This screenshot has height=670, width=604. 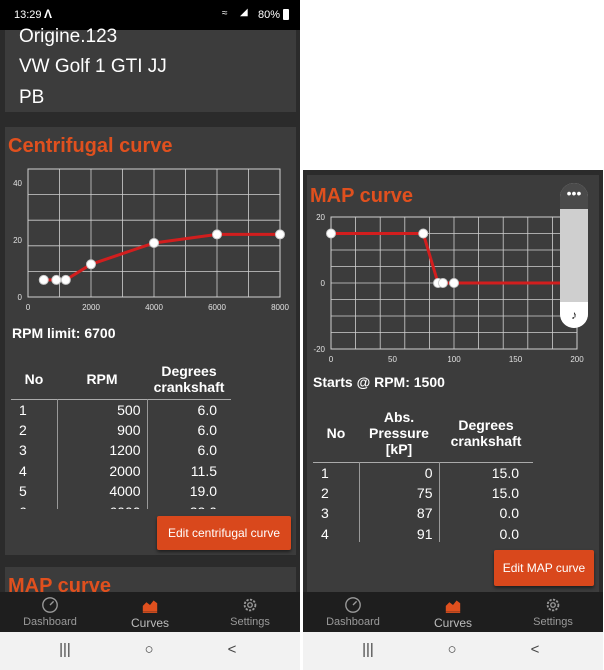 I want to click on table-row: 5 4000 19.0, so click(x=121, y=491).